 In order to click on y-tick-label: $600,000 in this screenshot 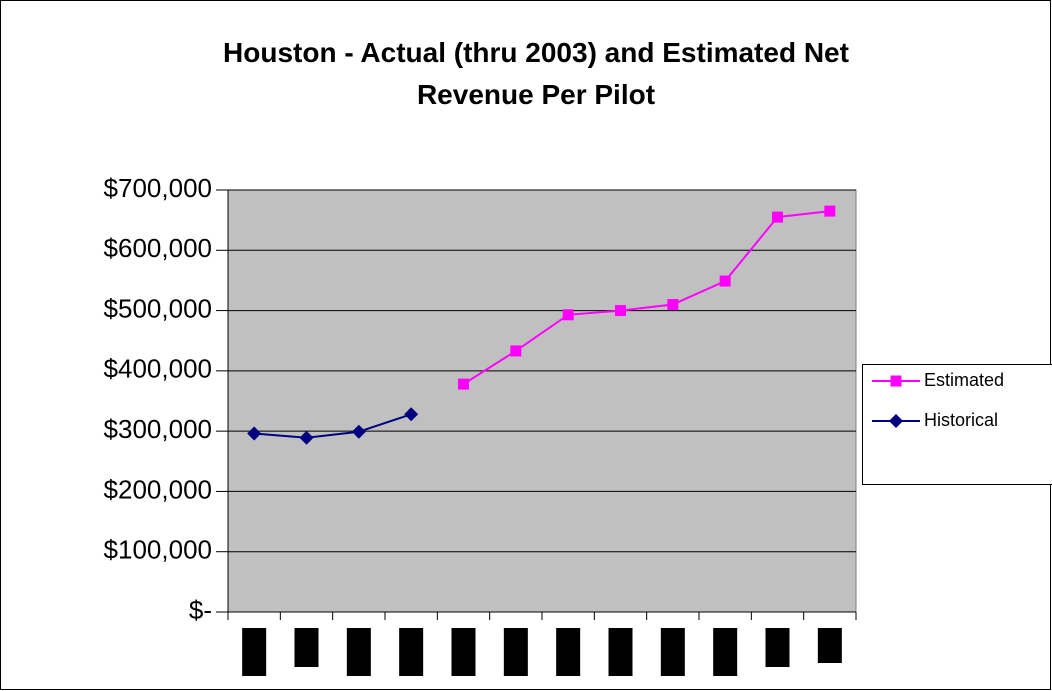, I will do `click(158, 248)`.